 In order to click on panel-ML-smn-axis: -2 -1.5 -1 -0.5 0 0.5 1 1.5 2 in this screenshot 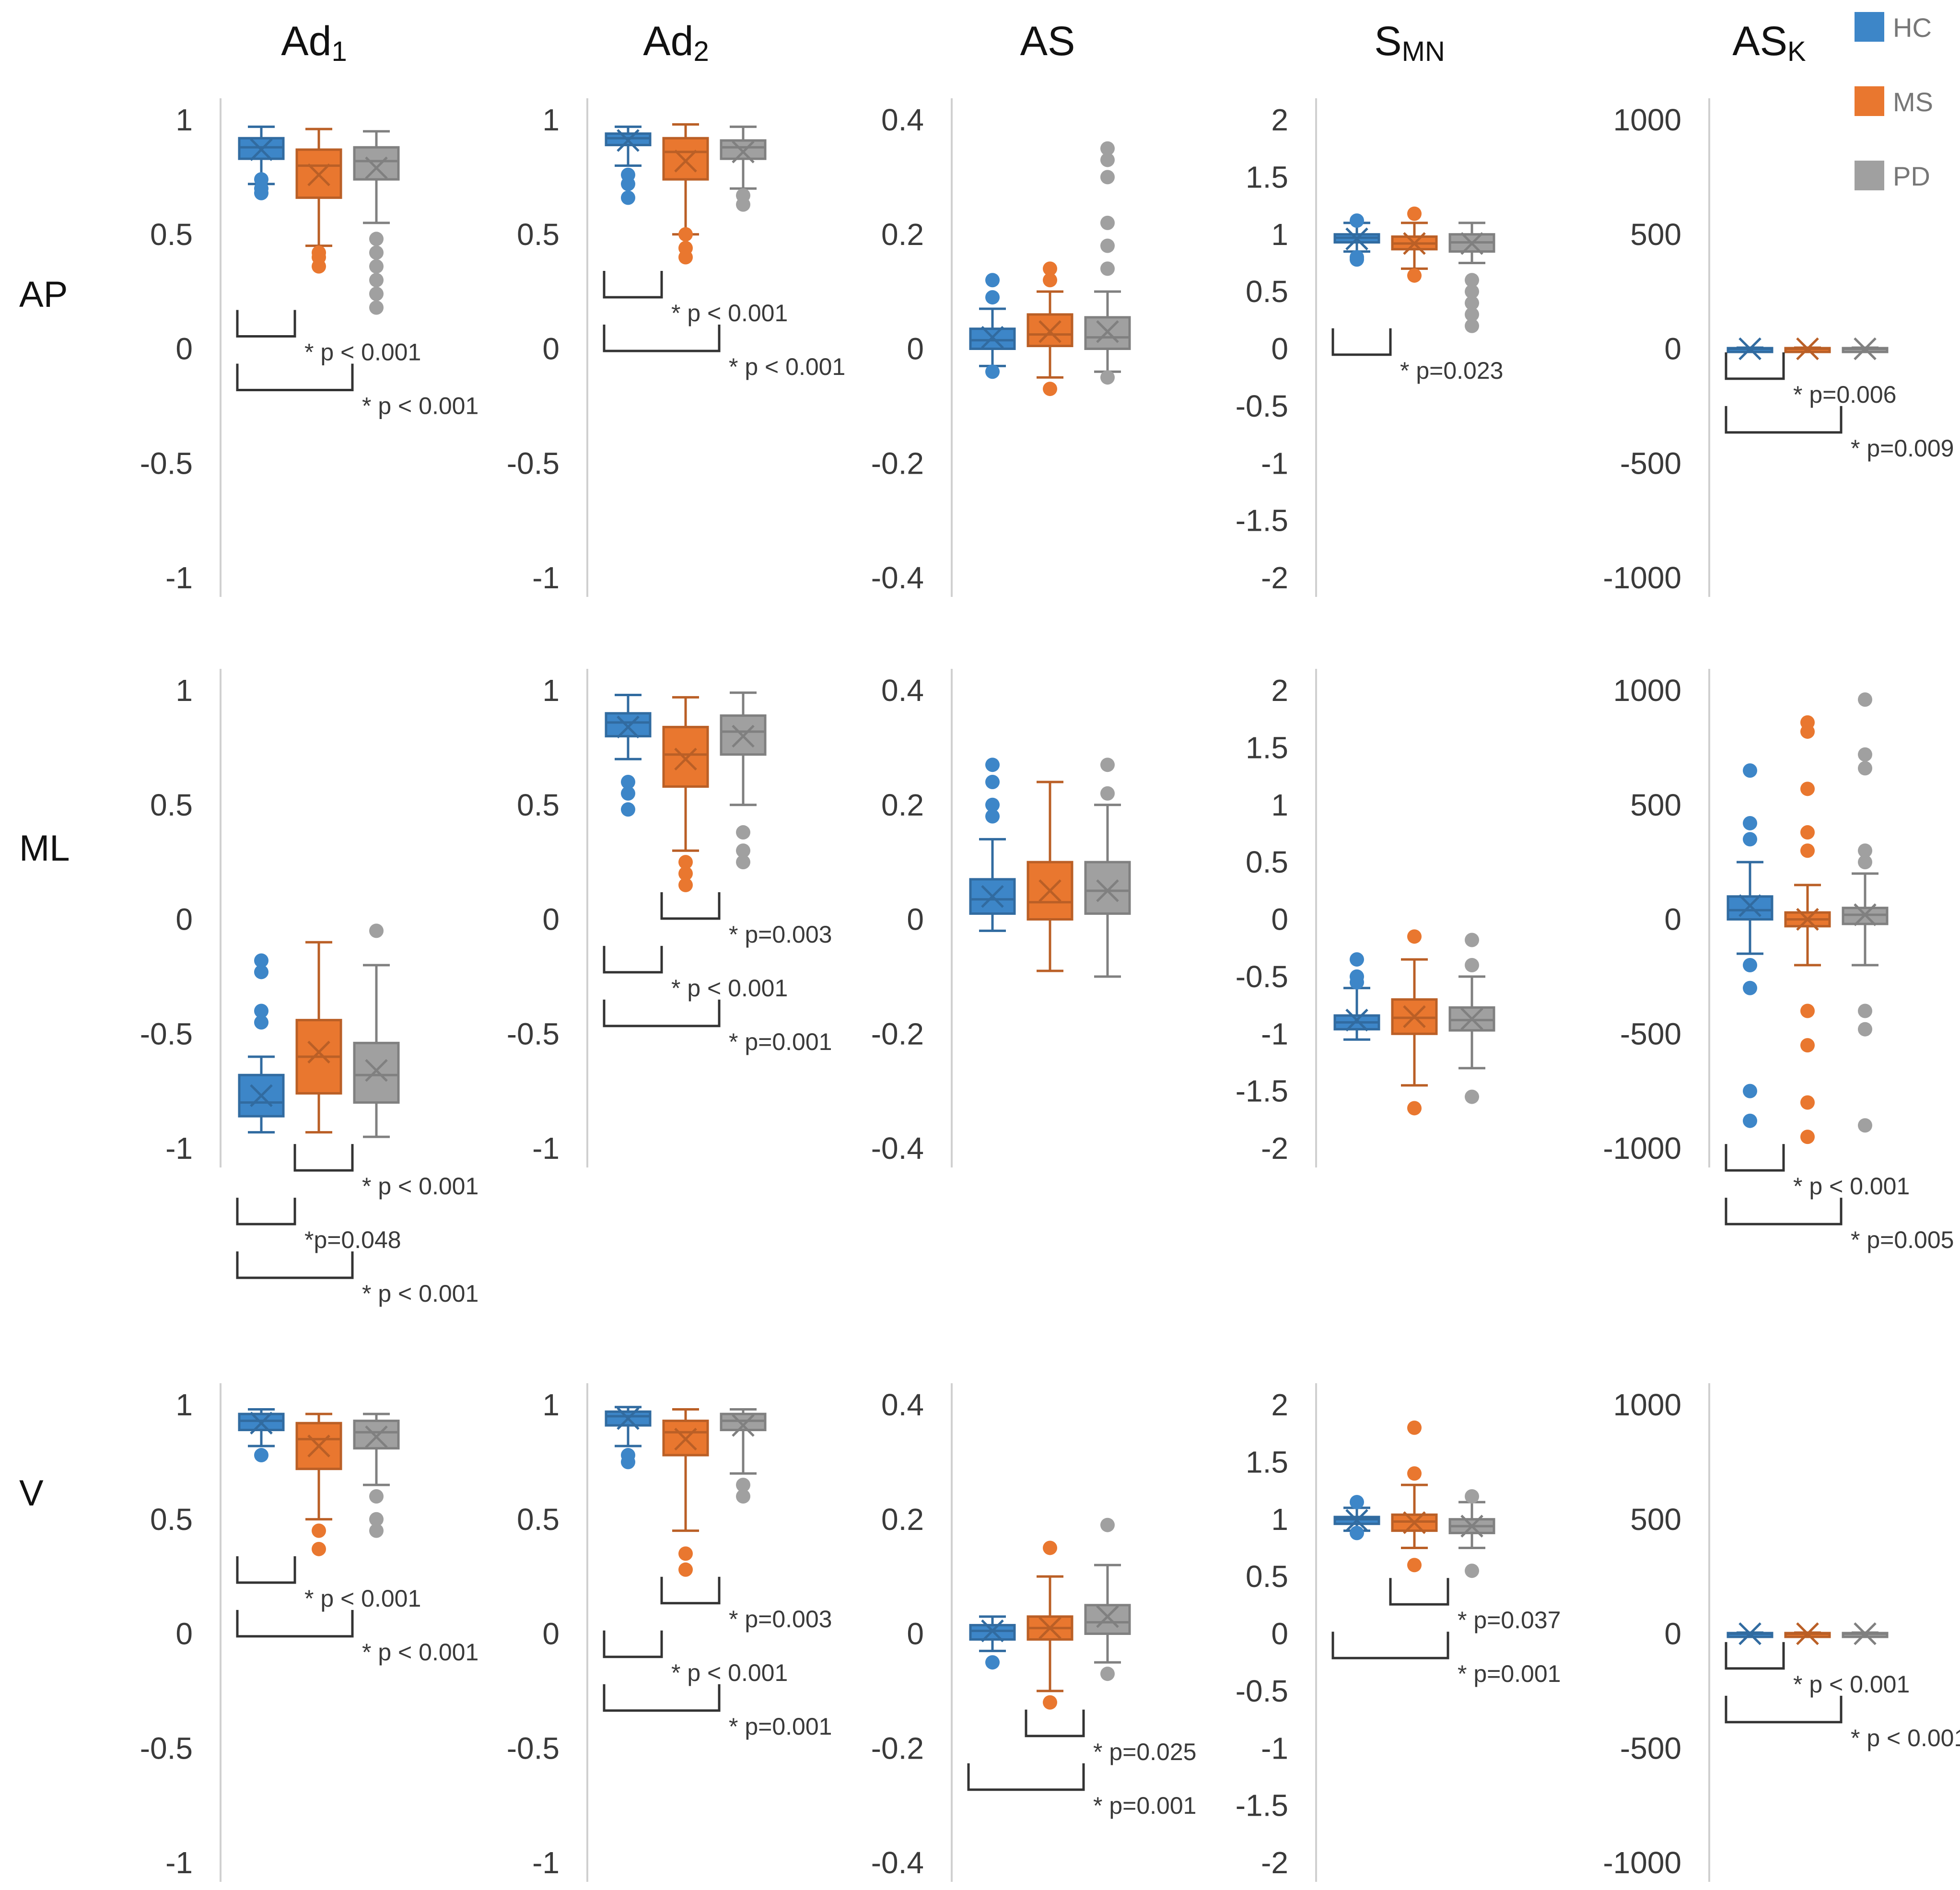, I will do `click(1276, 918)`.